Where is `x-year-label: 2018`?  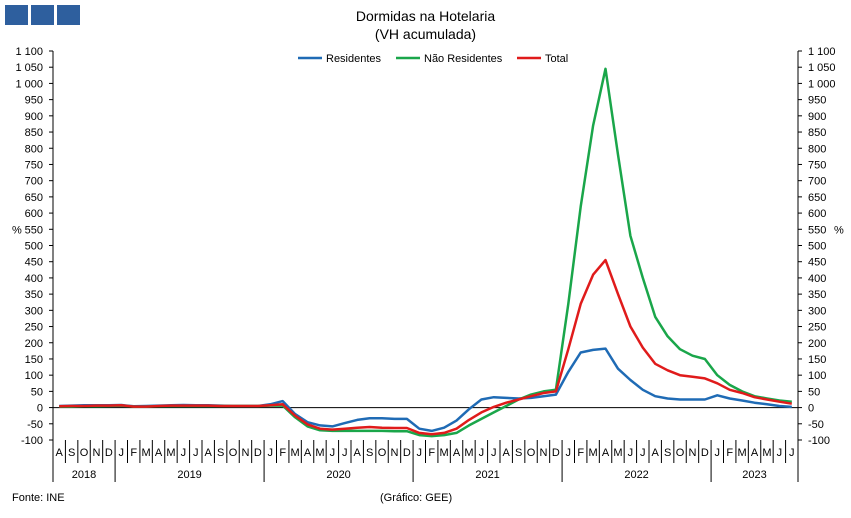 x-year-label: 2018 is located at coordinates (84, 475).